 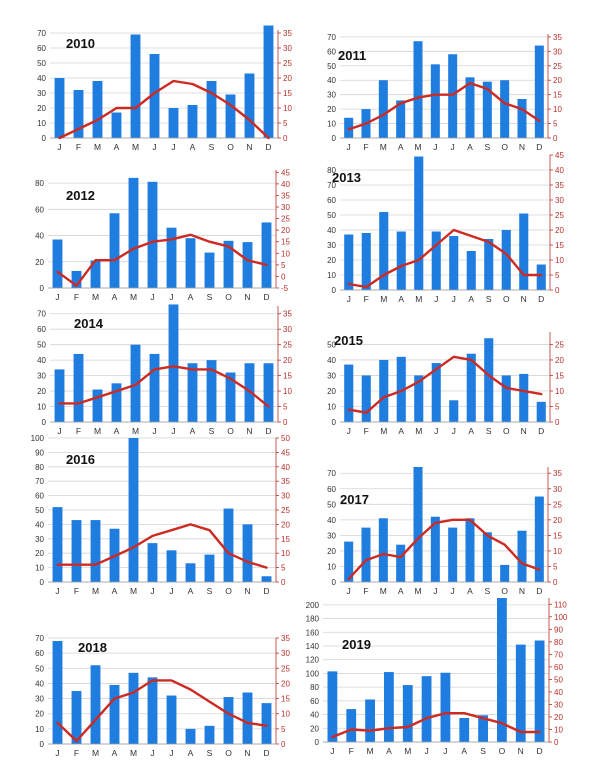 I want to click on right-axis-tick-label: 40, so click(x=559, y=170).